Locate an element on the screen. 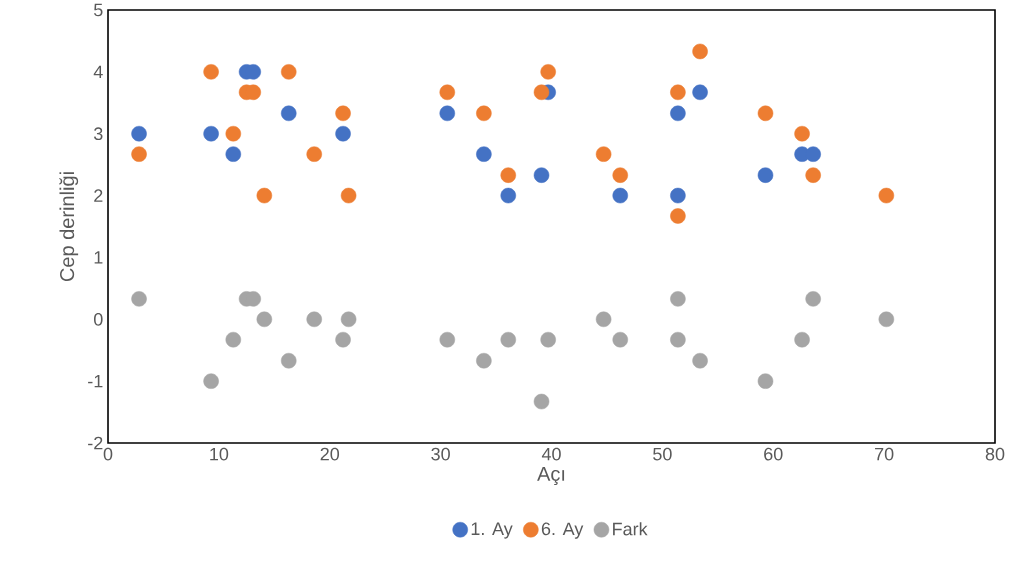  y-tick-label: 5 is located at coordinates (98, 10).